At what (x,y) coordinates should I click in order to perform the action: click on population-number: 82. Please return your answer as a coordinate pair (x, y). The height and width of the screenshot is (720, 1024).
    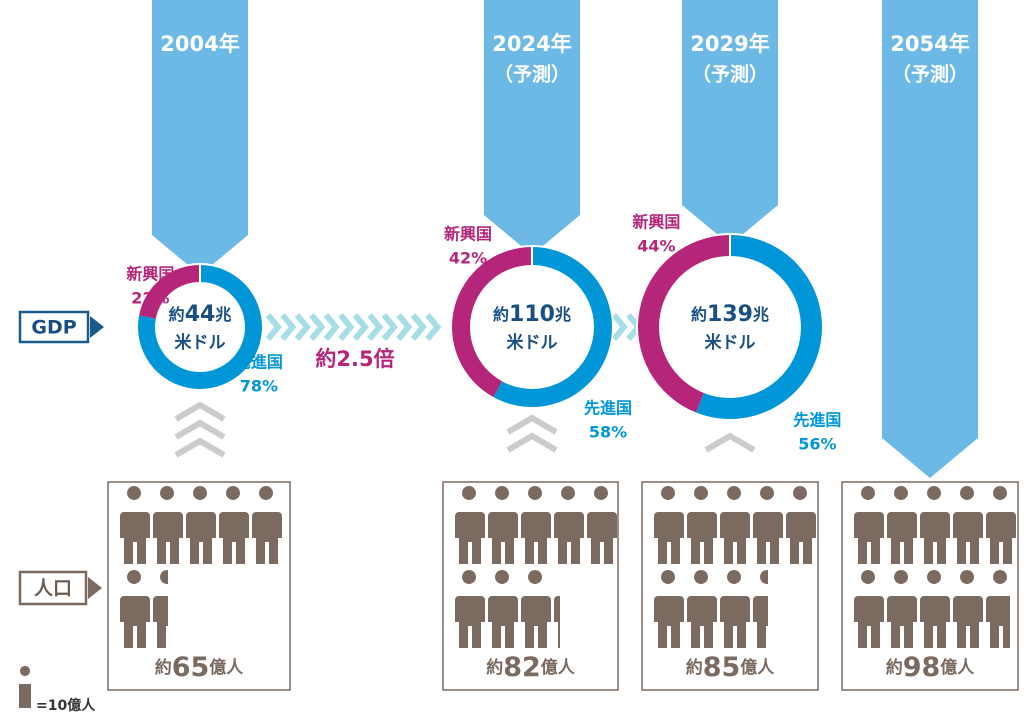
    Looking at the image, I should click on (522, 667).